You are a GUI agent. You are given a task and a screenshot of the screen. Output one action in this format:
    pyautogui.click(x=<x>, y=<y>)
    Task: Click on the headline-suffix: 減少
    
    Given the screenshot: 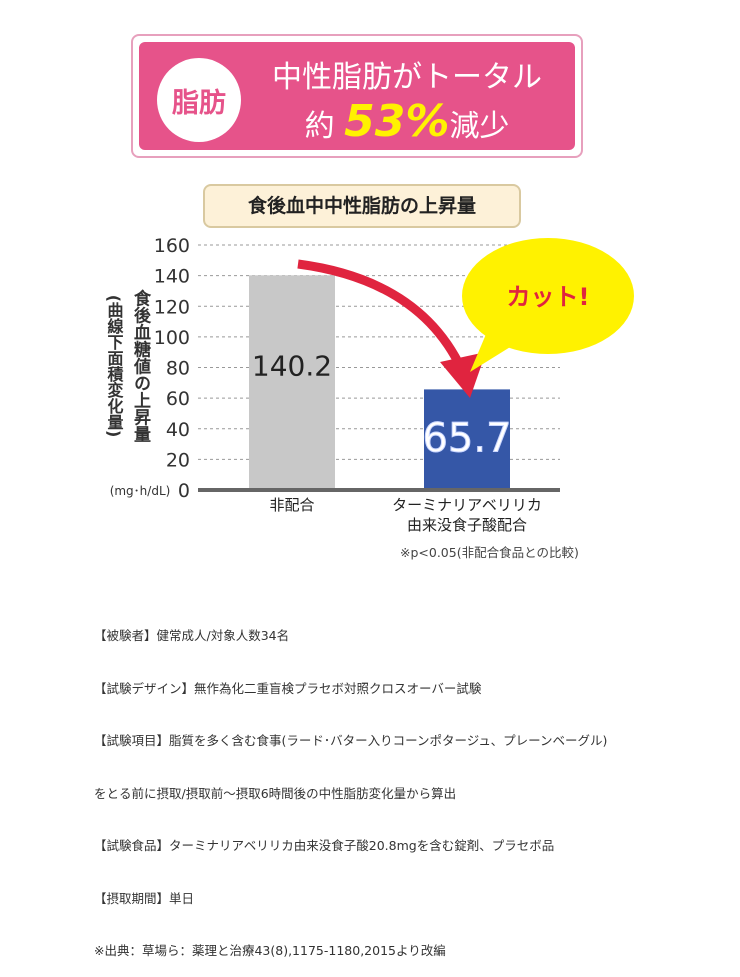 What is the action you would take?
    pyautogui.click(x=479, y=126)
    